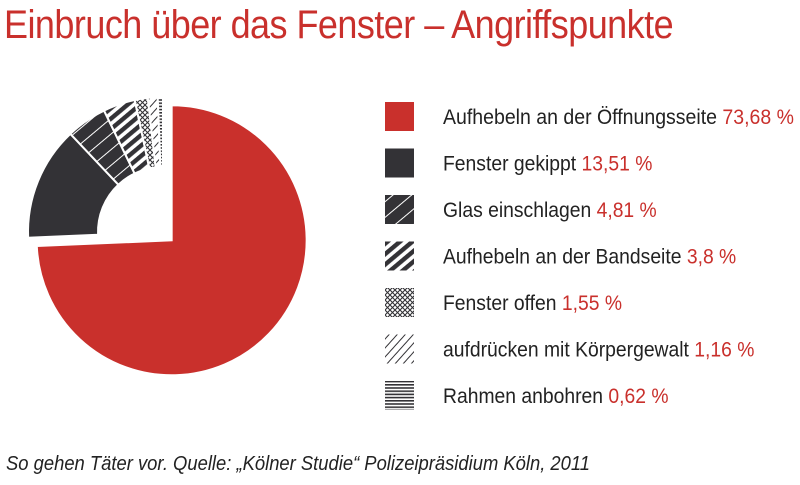 The width and height of the screenshot is (800, 485). What do you see at coordinates (399, 302) in the screenshot?
I see `legend-swatch-fenster-offen` at bounding box center [399, 302].